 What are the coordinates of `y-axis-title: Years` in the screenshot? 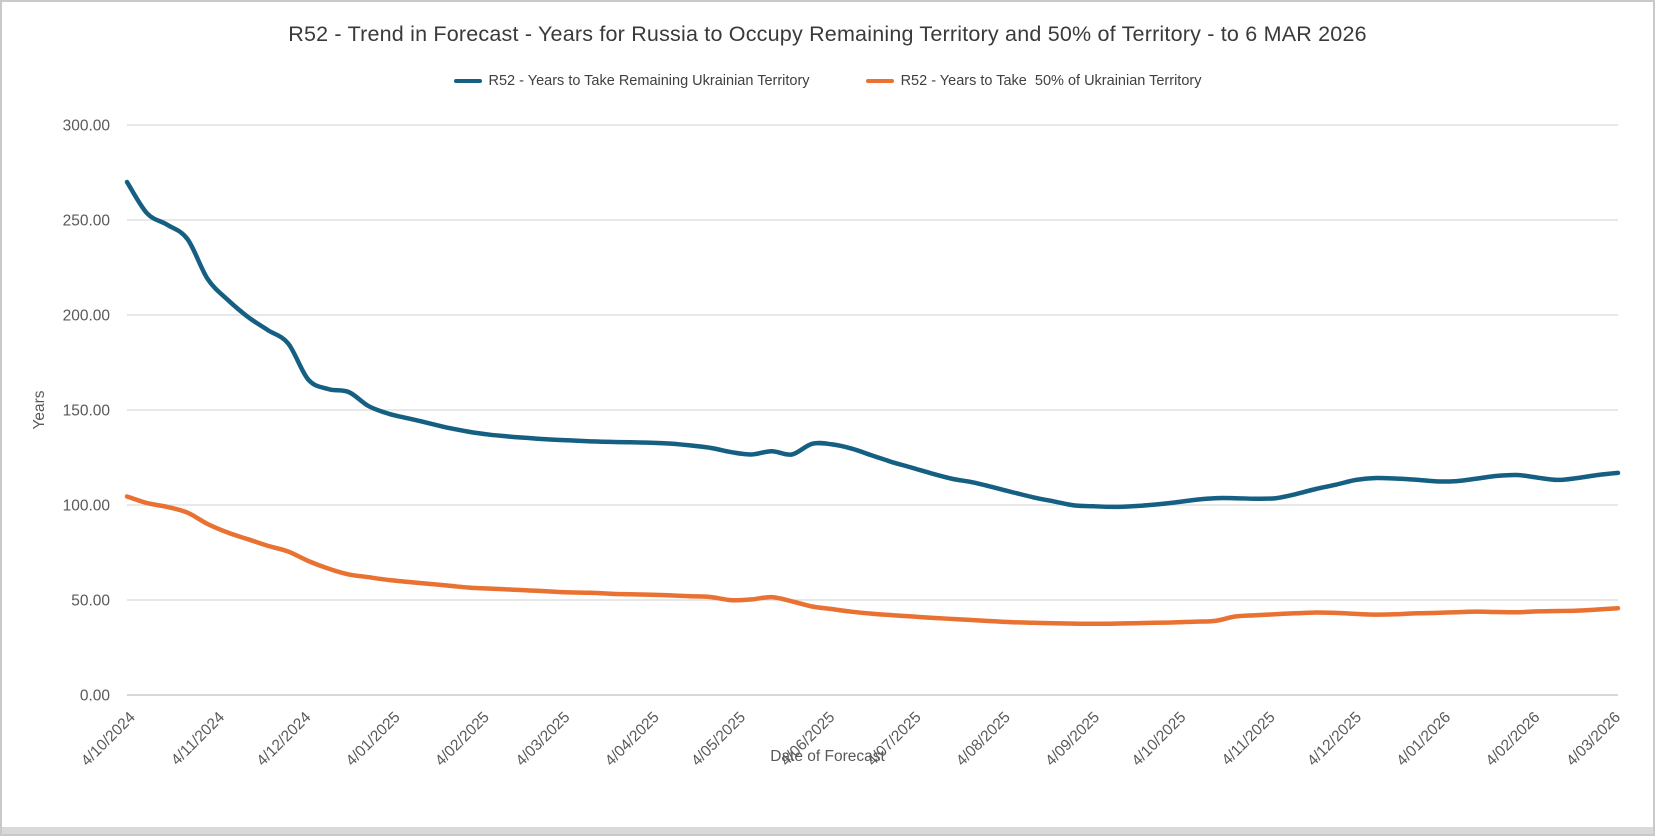 It's located at (39, 410).